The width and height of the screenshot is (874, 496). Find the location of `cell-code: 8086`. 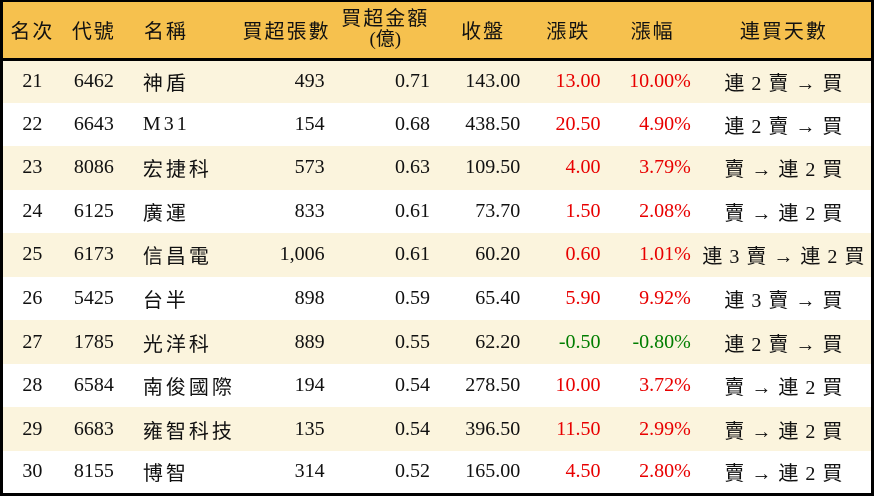

cell-code: 8086 is located at coordinates (93, 167).